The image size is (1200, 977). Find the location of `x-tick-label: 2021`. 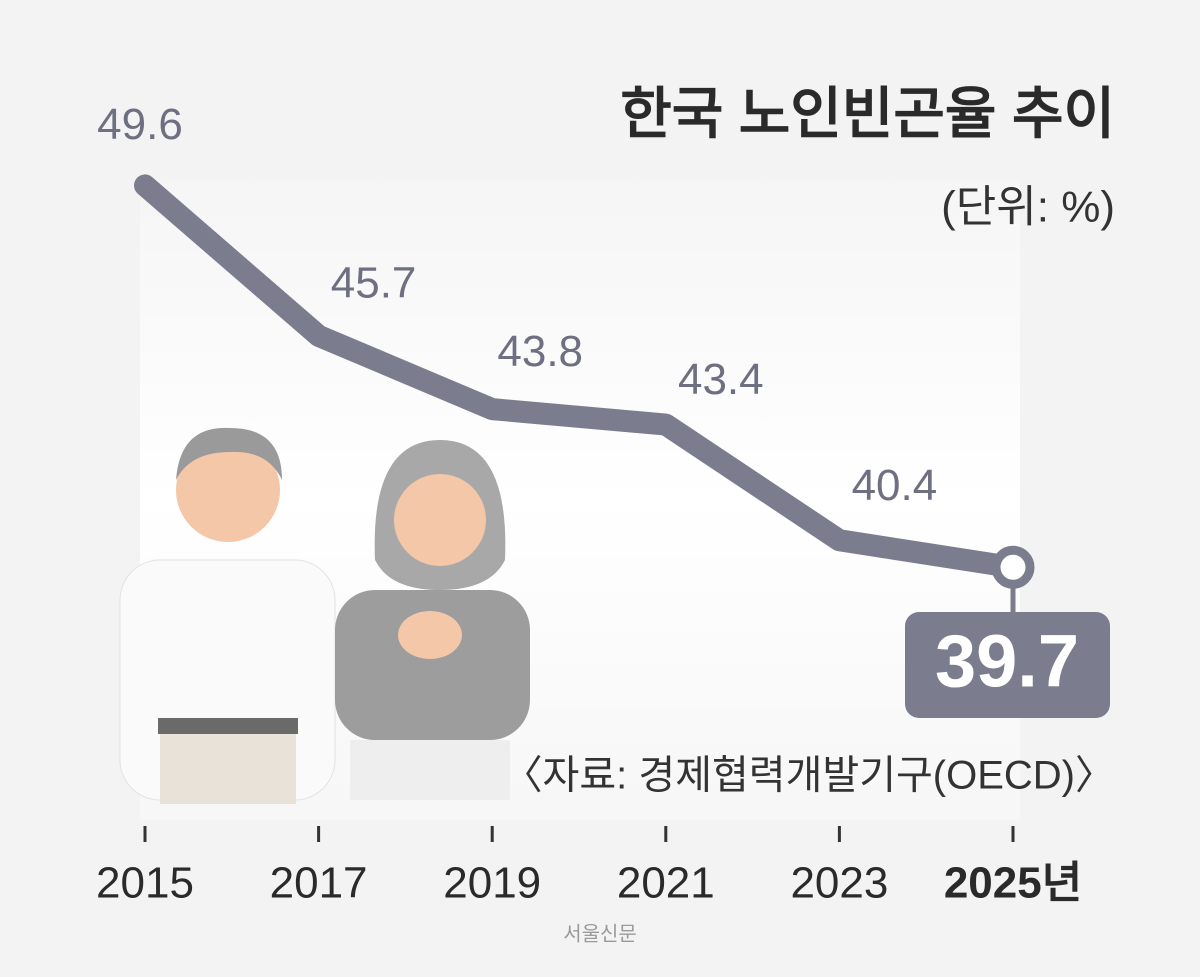

x-tick-label: 2021 is located at coordinates (666, 883).